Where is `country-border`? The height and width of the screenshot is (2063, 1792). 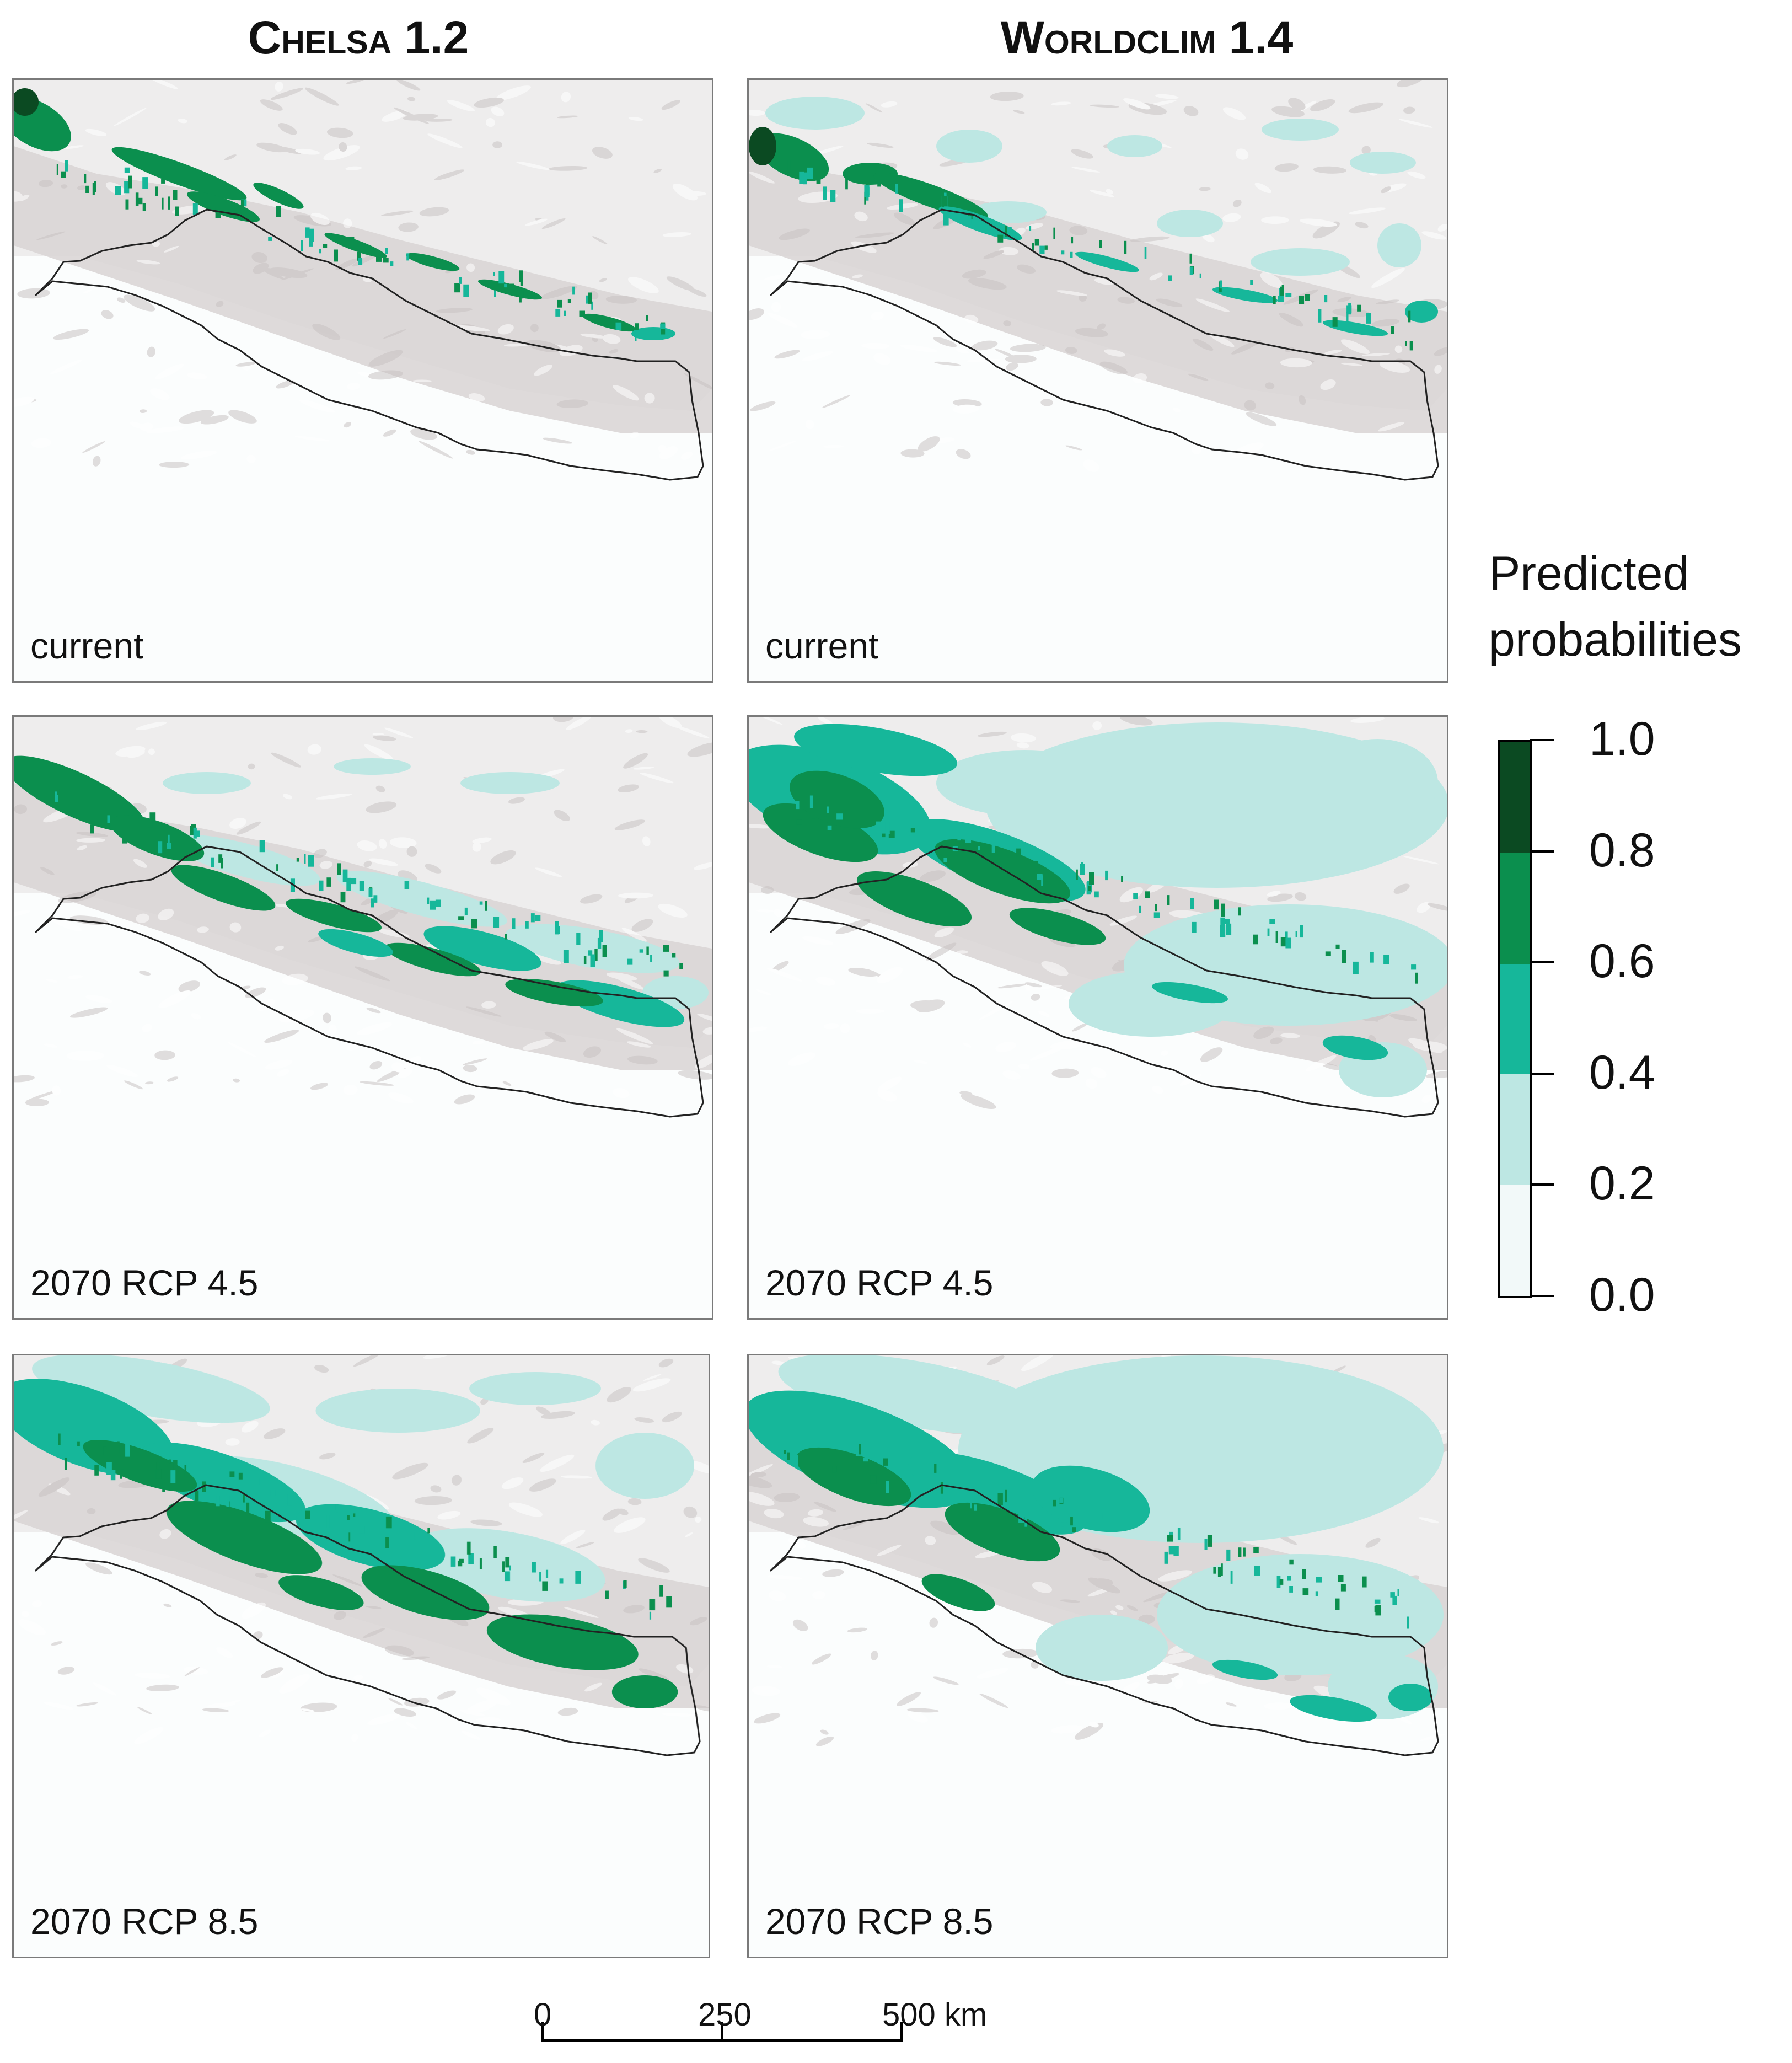
country-border is located at coordinates (1104, 1620).